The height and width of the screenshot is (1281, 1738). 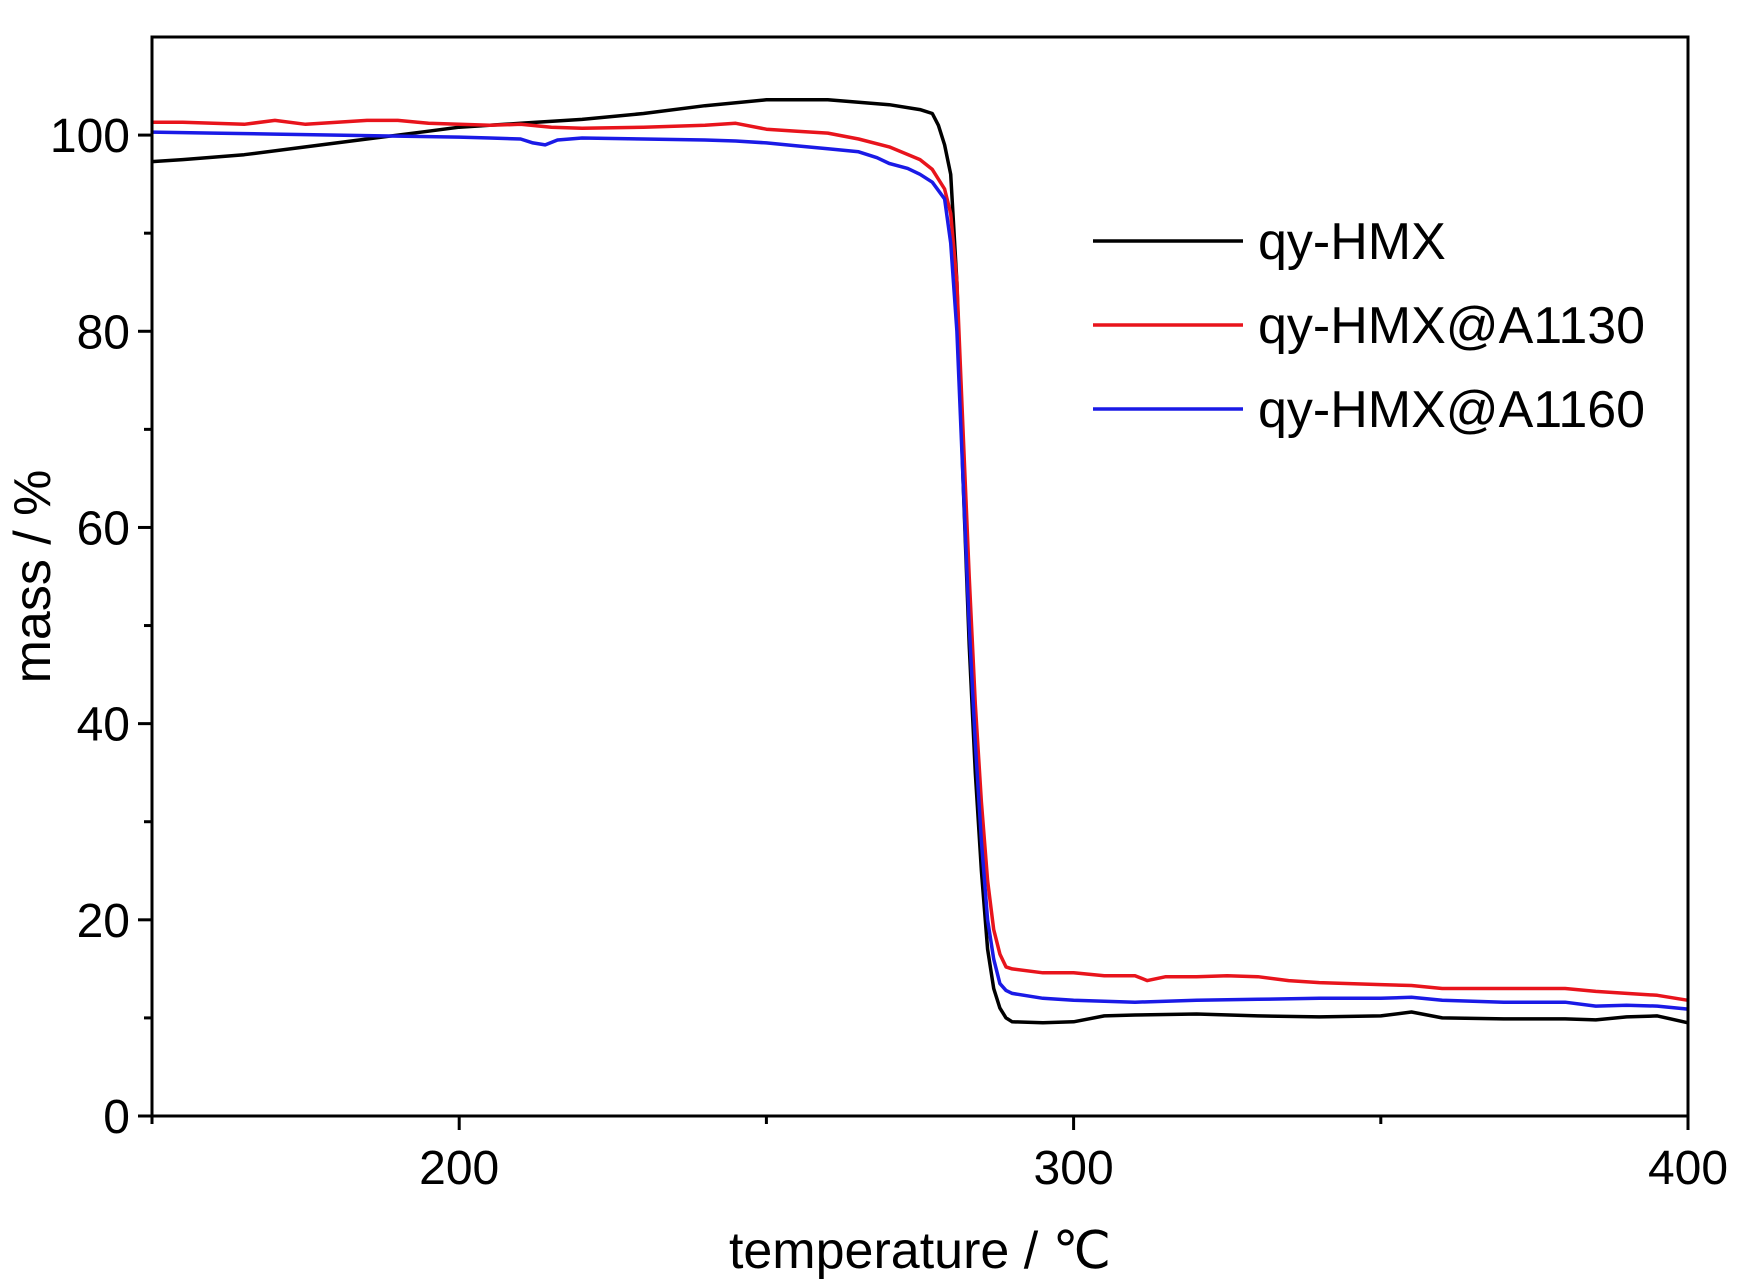 What do you see at coordinates (920, 1251) in the screenshot?
I see `x-axis-title: temperature / ℃` at bounding box center [920, 1251].